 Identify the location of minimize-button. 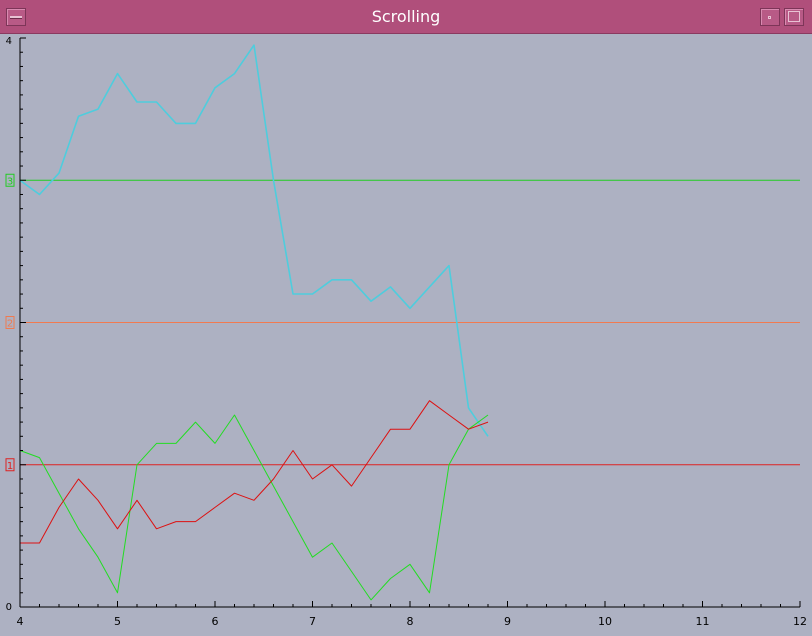
(770, 17).